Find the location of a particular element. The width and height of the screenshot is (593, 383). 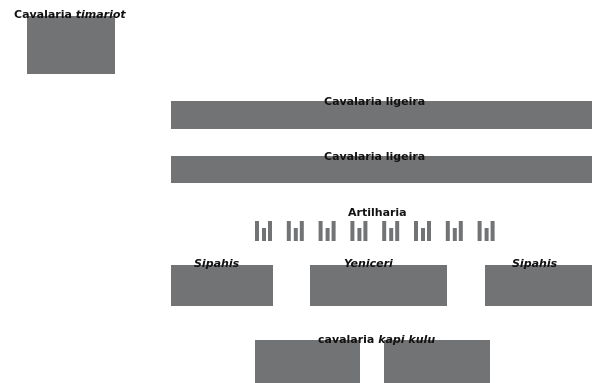

artillery-label: Artilharia is located at coordinates (377, 212).